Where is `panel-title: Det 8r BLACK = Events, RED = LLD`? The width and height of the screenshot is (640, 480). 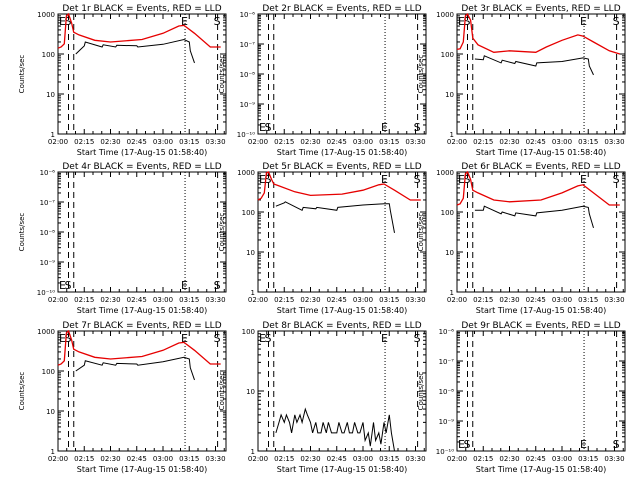 panel-title: Det 8r BLACK = Events, RED = LLD is located at coordinates (341, 326).